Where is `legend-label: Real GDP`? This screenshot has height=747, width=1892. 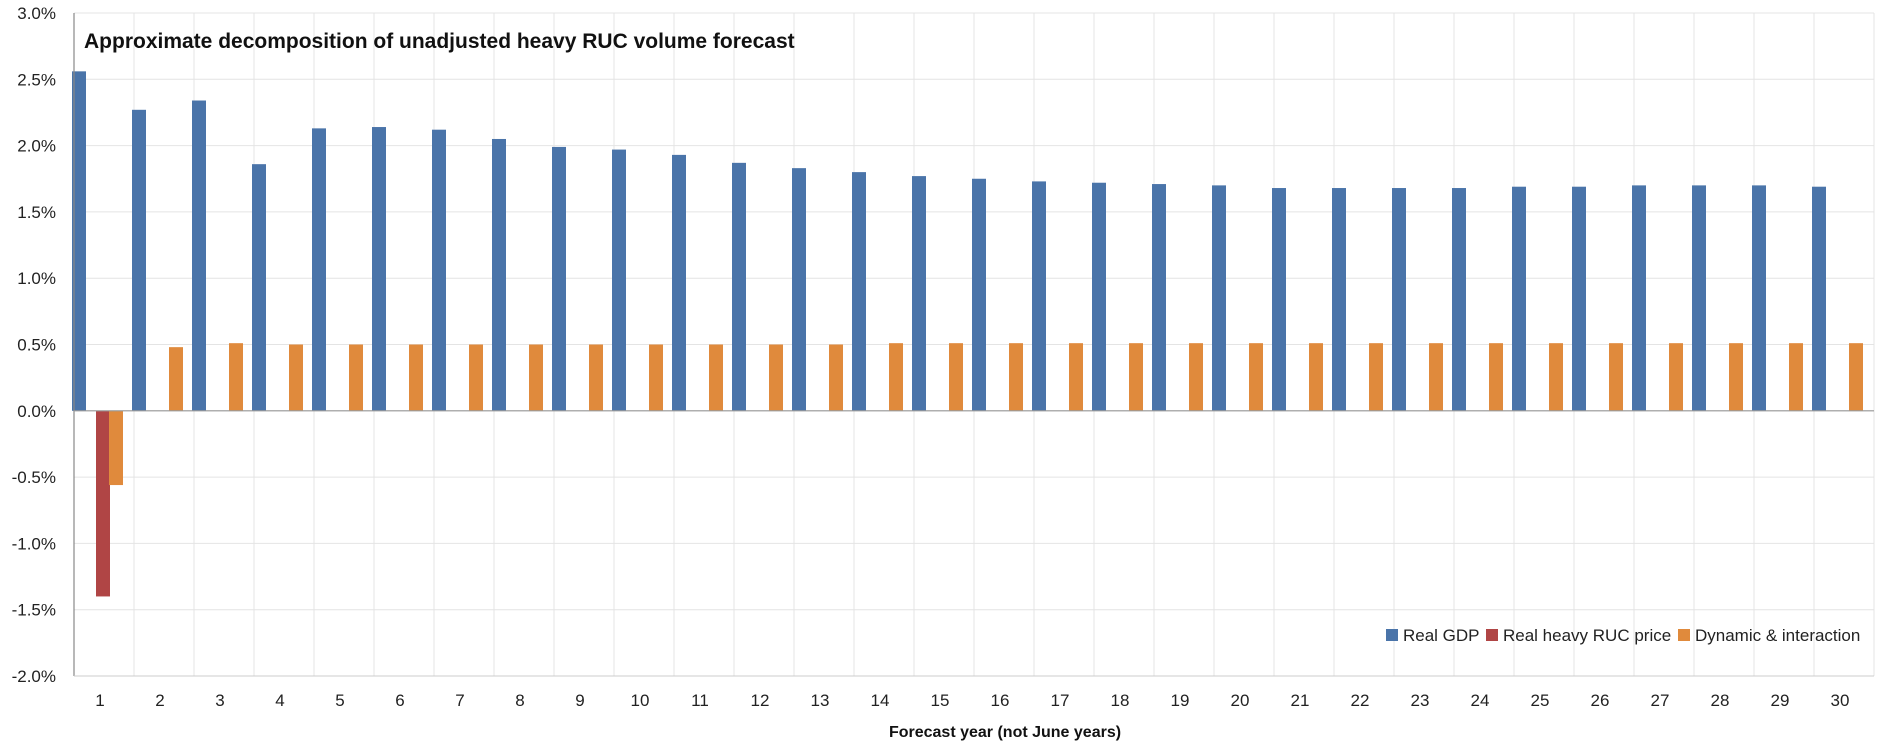 legend-label: Real GDP is located at coordinates (1441, 635).